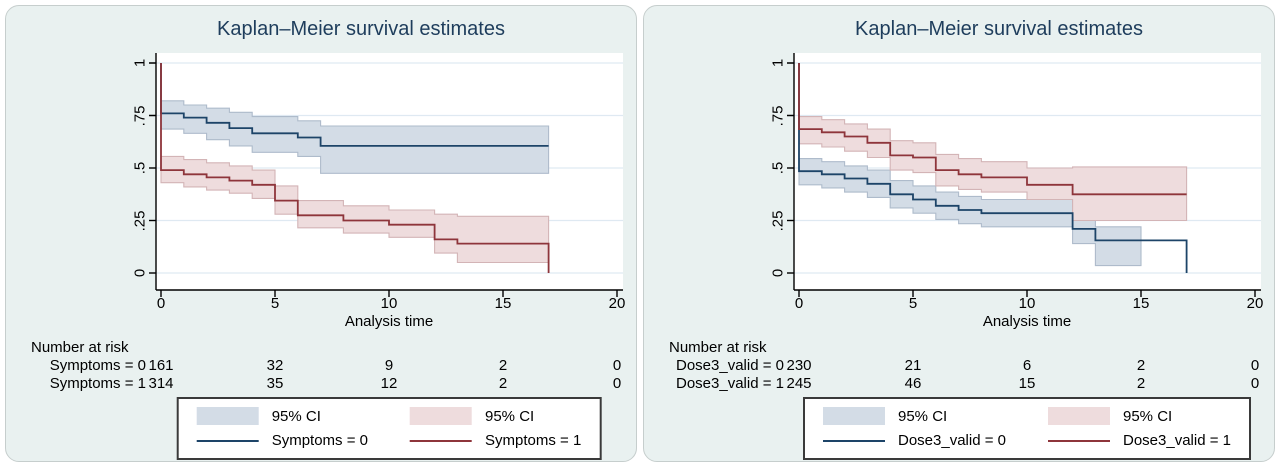 The height and width of the screenshot is (467, 1280). I want to click on legend-item-series-0: Dose3_valid = 0, so click(914, 440).